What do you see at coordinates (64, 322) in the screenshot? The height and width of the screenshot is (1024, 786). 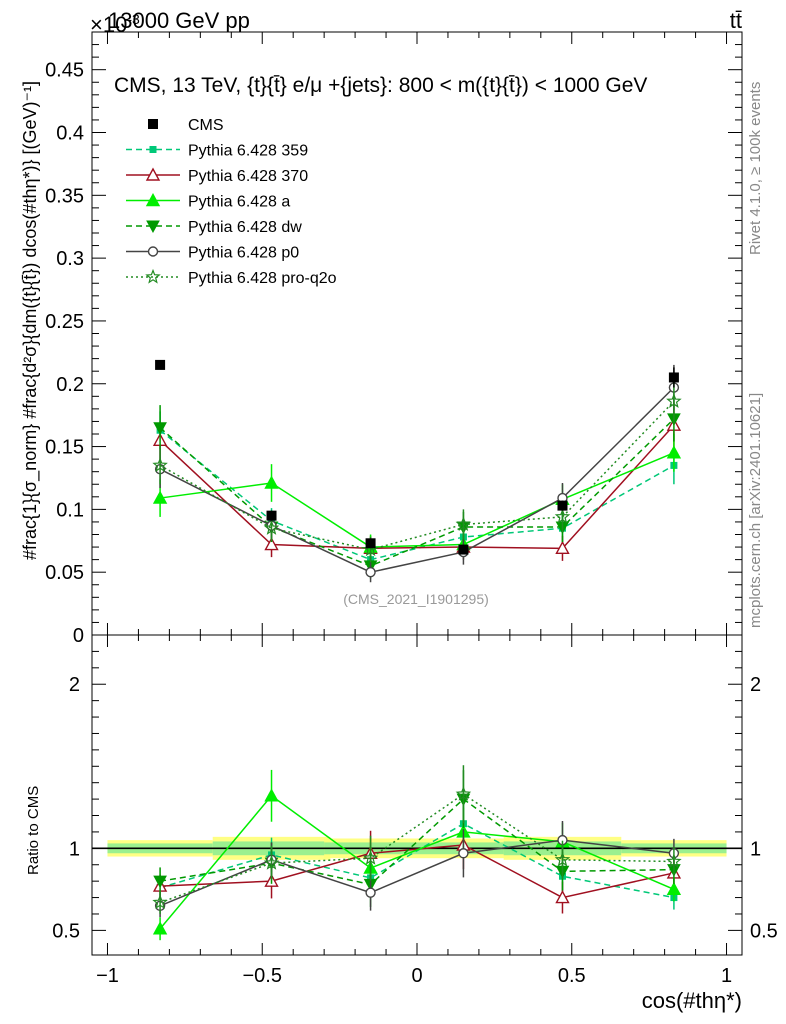 I see `y-tick-label: 0.25` at bounding box center [64, 322].